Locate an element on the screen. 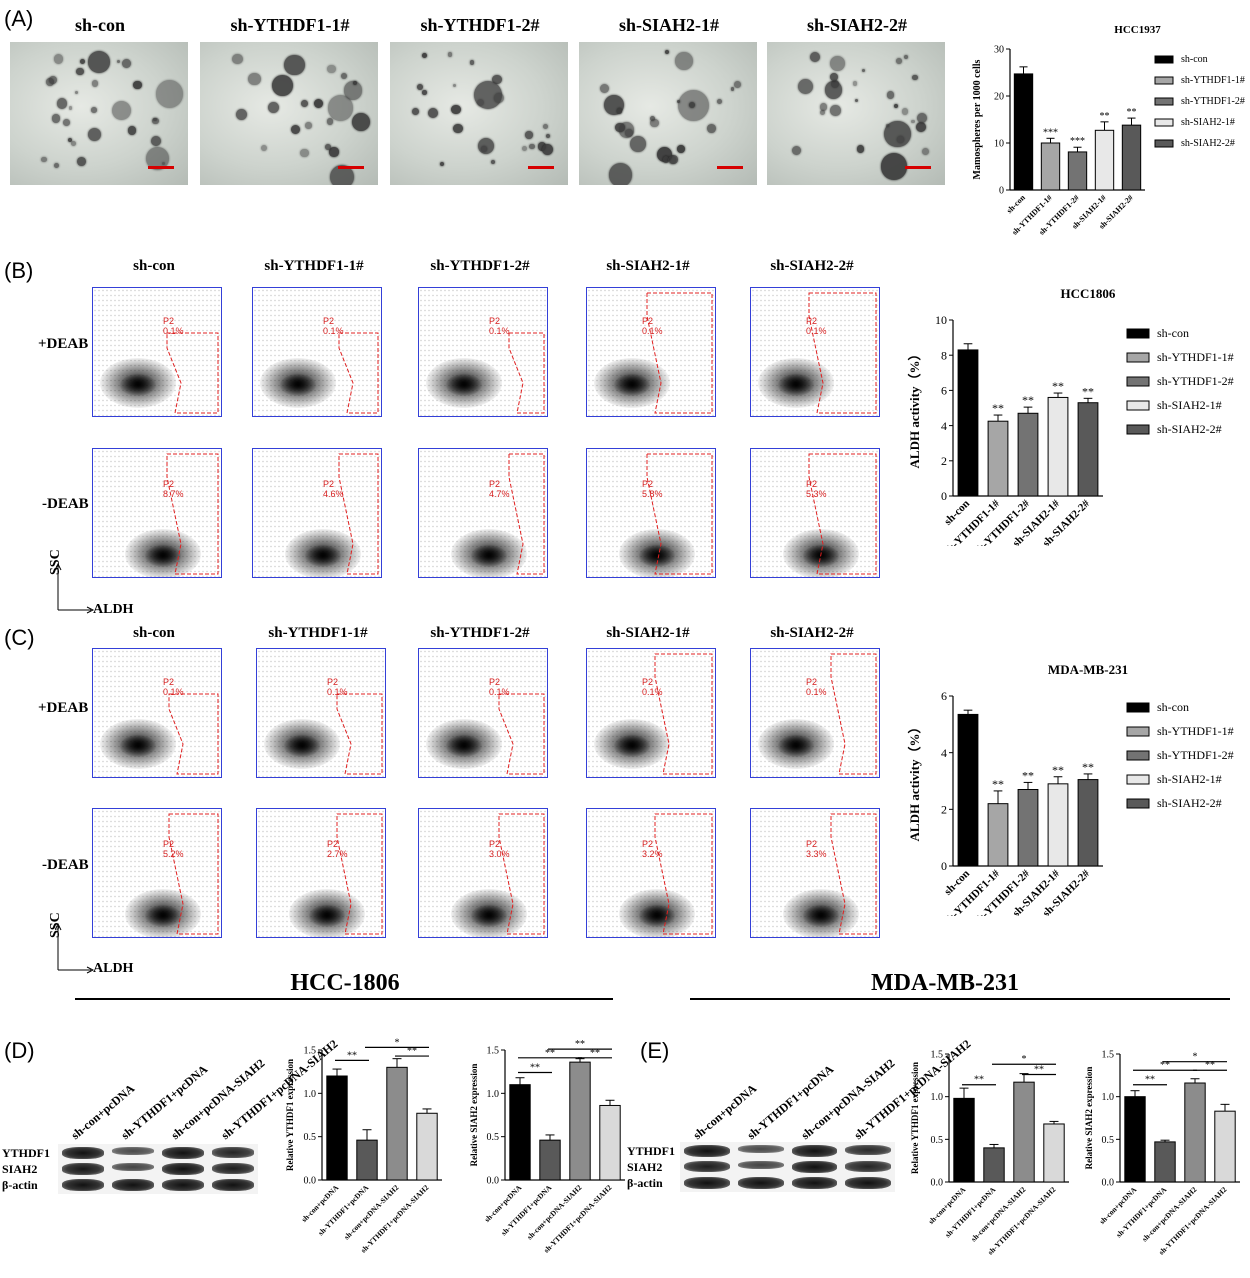  legend-label: sh-YTHDF1-1# is located at coordinates (1195, 731).